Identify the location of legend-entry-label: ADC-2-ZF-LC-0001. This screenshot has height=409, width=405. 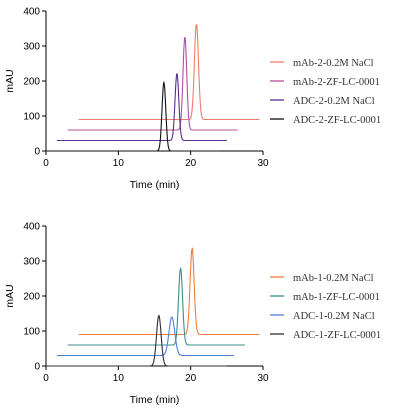
(337, 120).